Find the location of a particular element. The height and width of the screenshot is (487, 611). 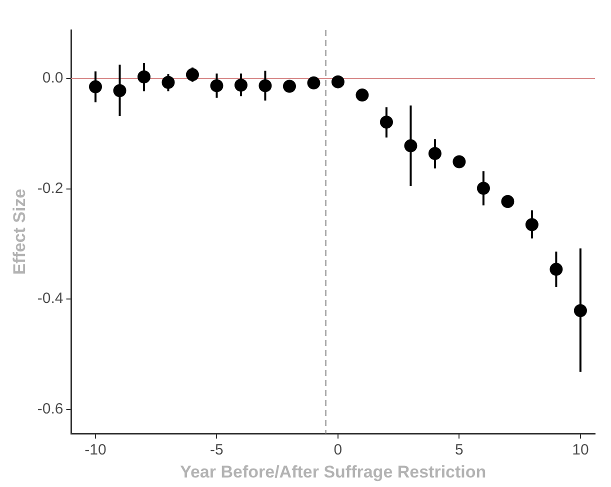

y-tick-label: 0.0 is located at coordinates (53, 78).